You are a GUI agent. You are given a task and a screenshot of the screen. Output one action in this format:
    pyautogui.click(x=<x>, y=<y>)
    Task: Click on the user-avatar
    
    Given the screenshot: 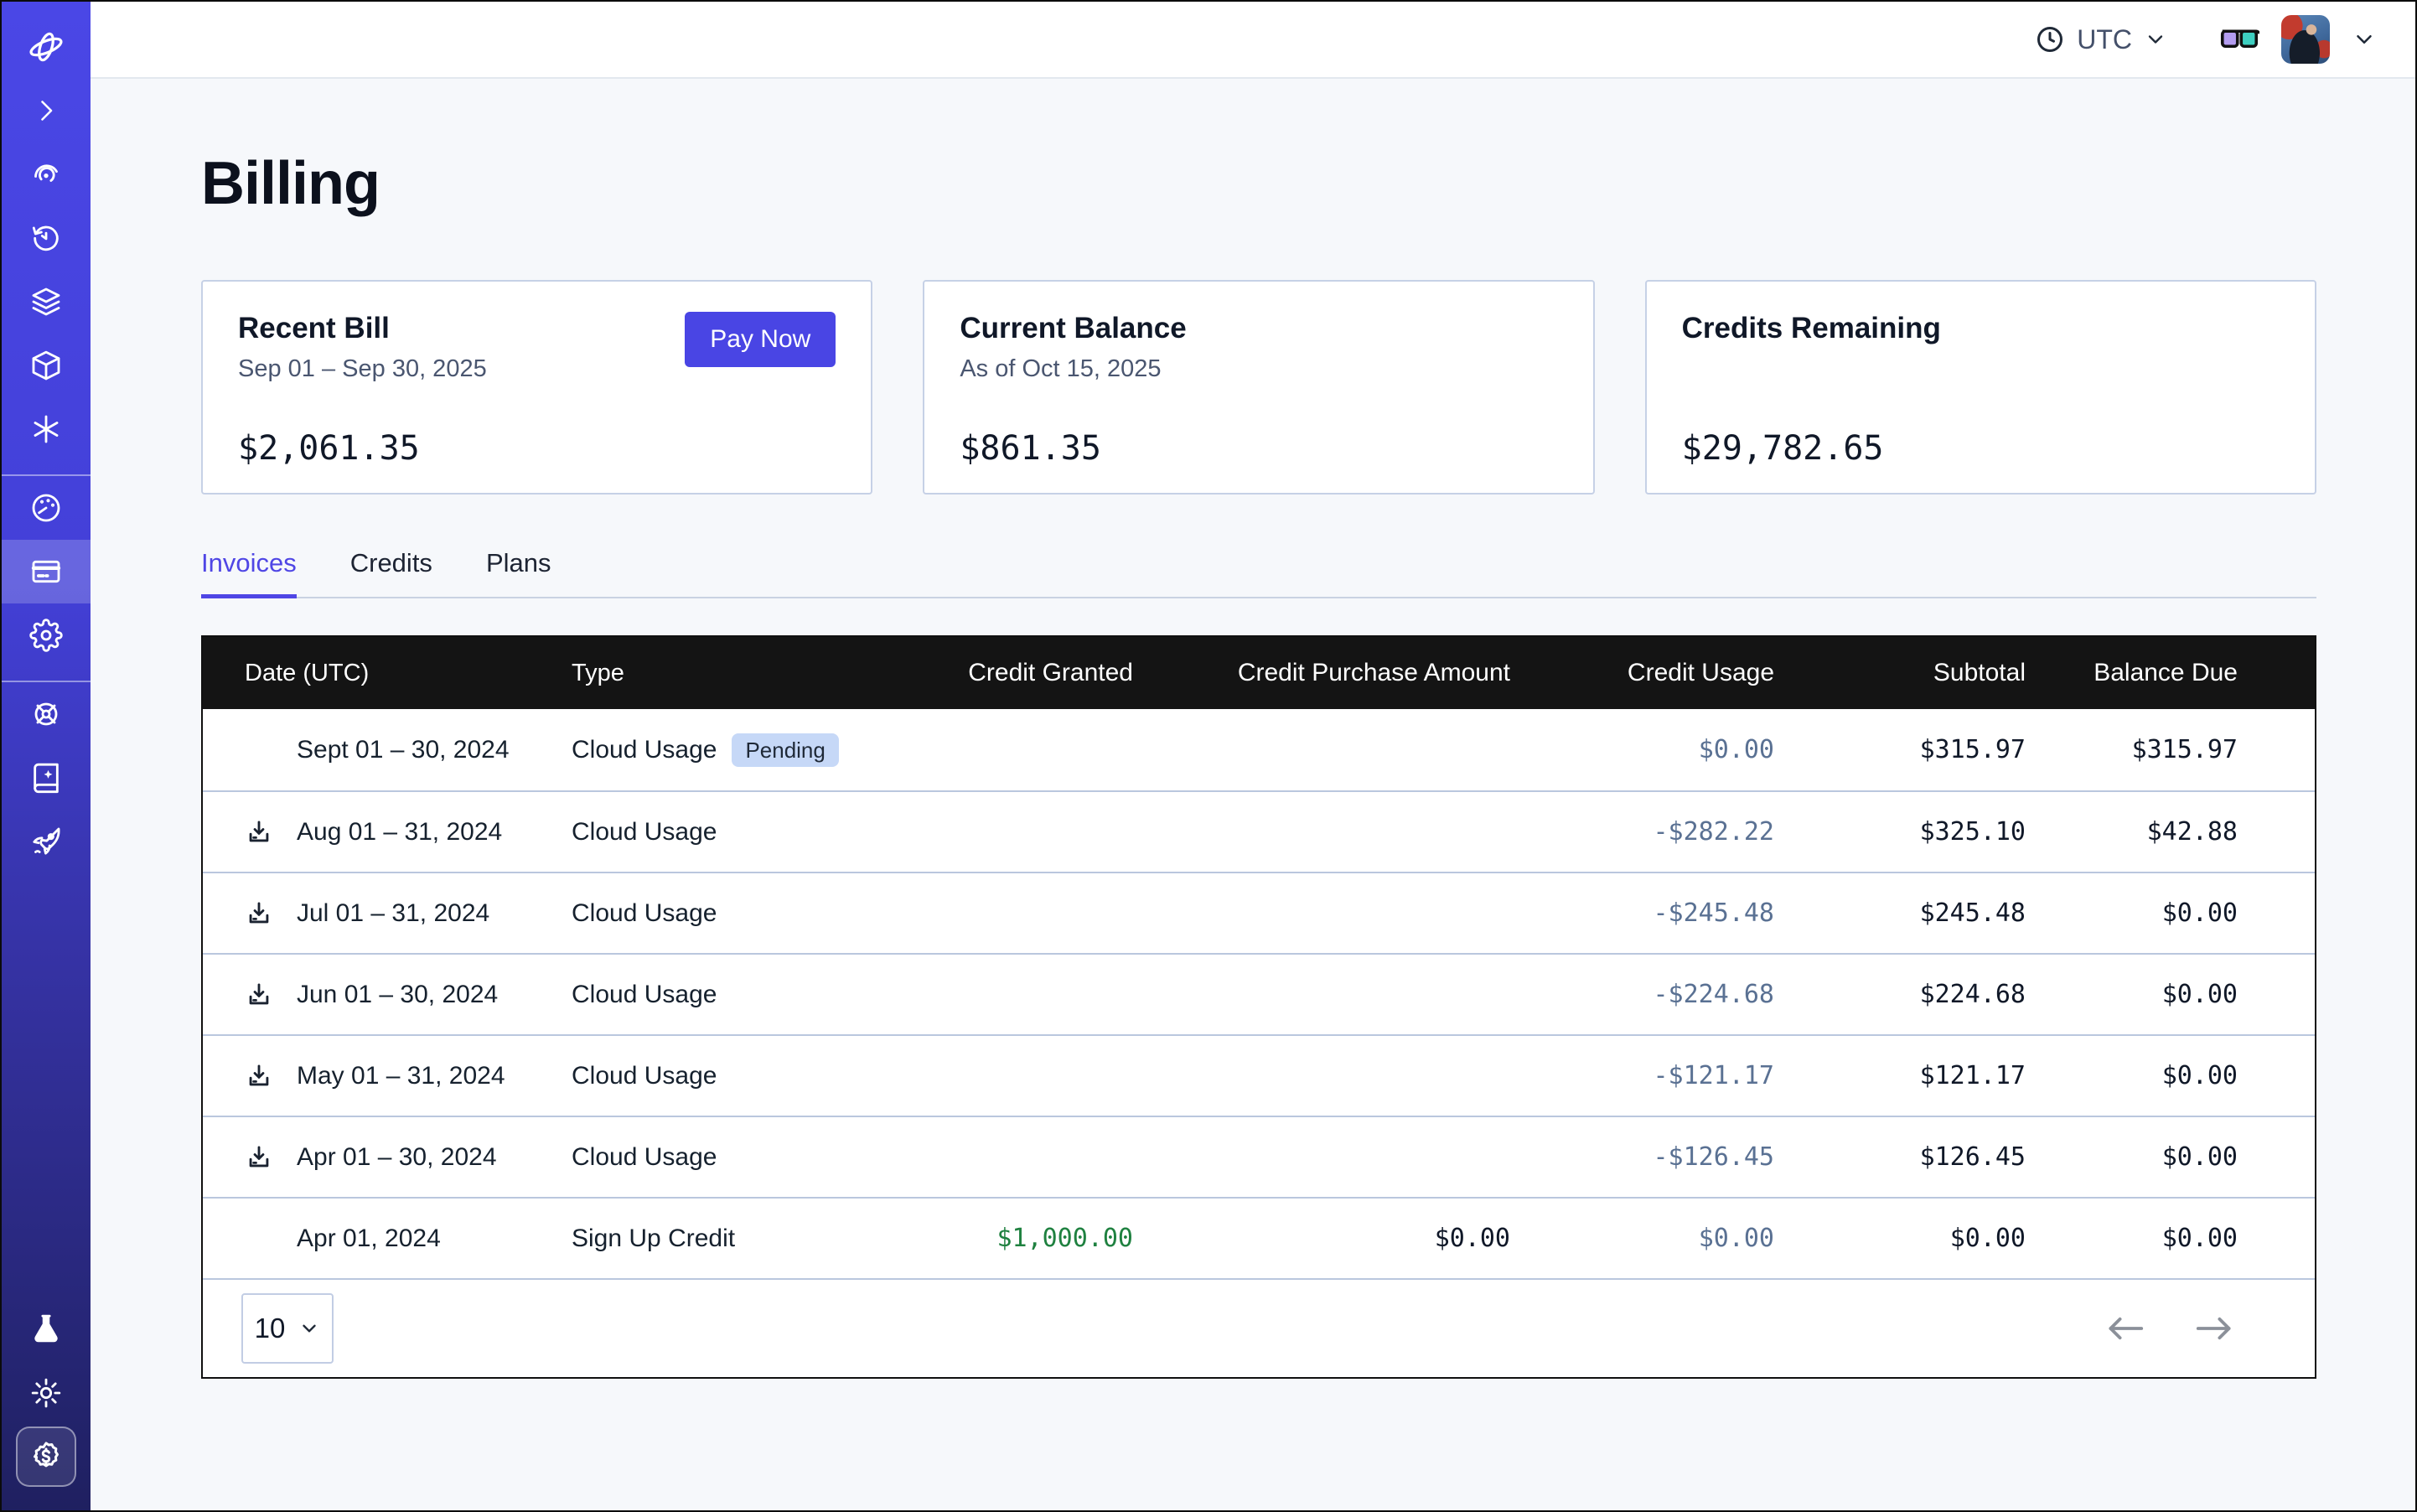 What is the action you would take?
    pyautogui.click(x=2305, y=39)
    